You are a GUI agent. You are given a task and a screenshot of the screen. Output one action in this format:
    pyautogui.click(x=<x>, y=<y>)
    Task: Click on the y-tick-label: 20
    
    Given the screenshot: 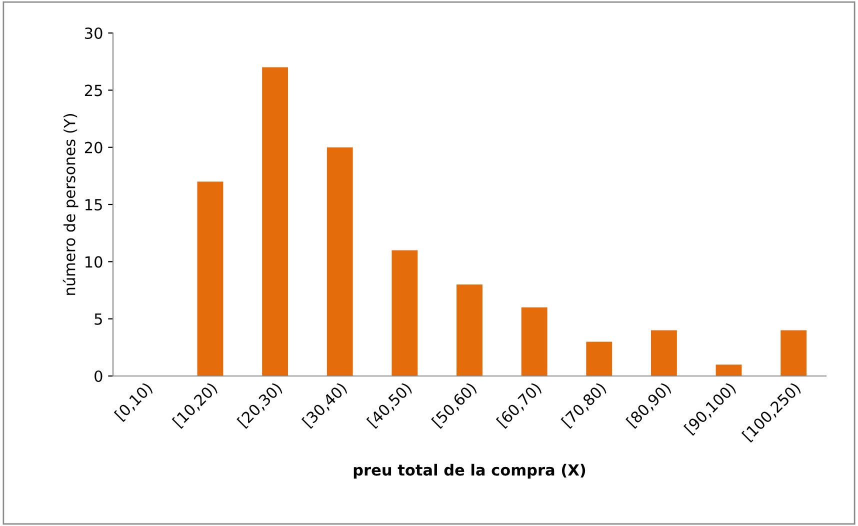 What is the action you would take?
    pyautogui.click(x=93, y=148)
    